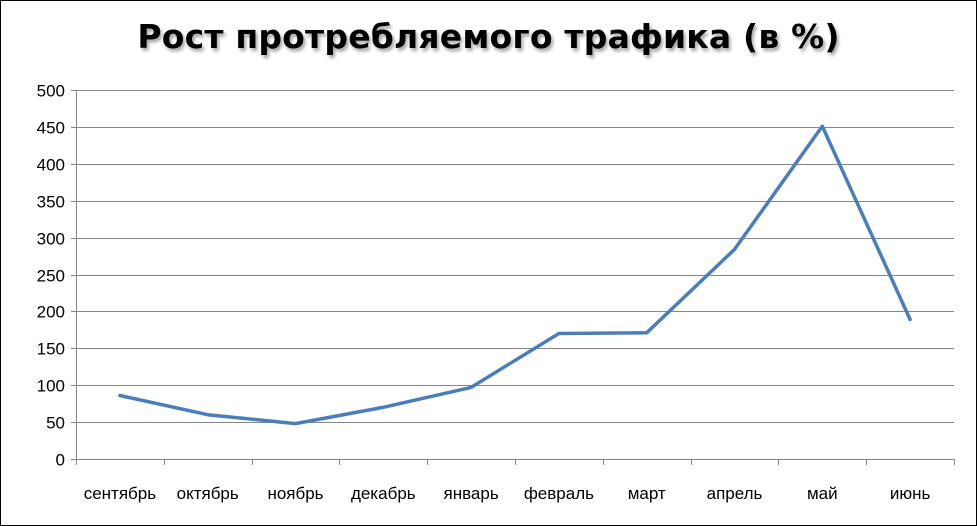 This screenshot has height=526, width=977. I want to click on y-tick-label: 500, so click(51, 91).